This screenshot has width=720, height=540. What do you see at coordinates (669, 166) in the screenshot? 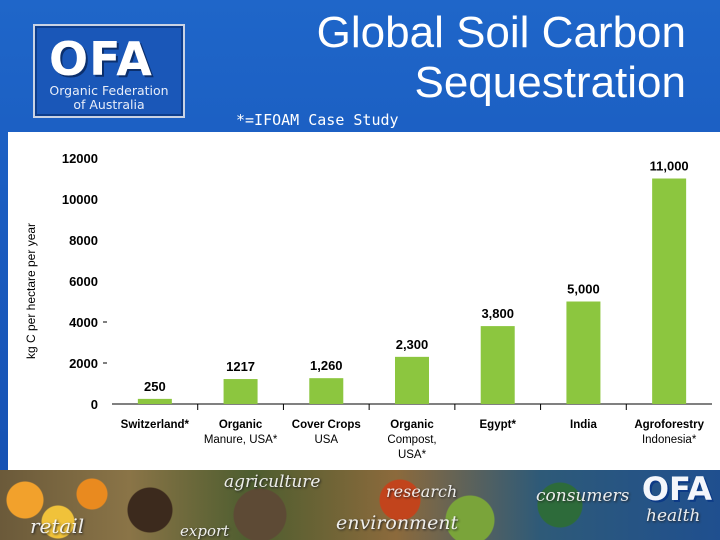
I see `data-label: 11,000` at bounding box center [669, 166].